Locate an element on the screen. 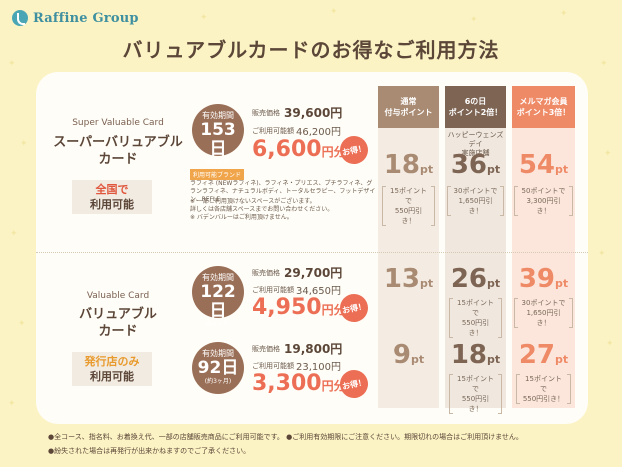 The height and width of the screenshot is (467, 622). usable-amount-label: ご利用可能額 is located at coordinates (273, 366).